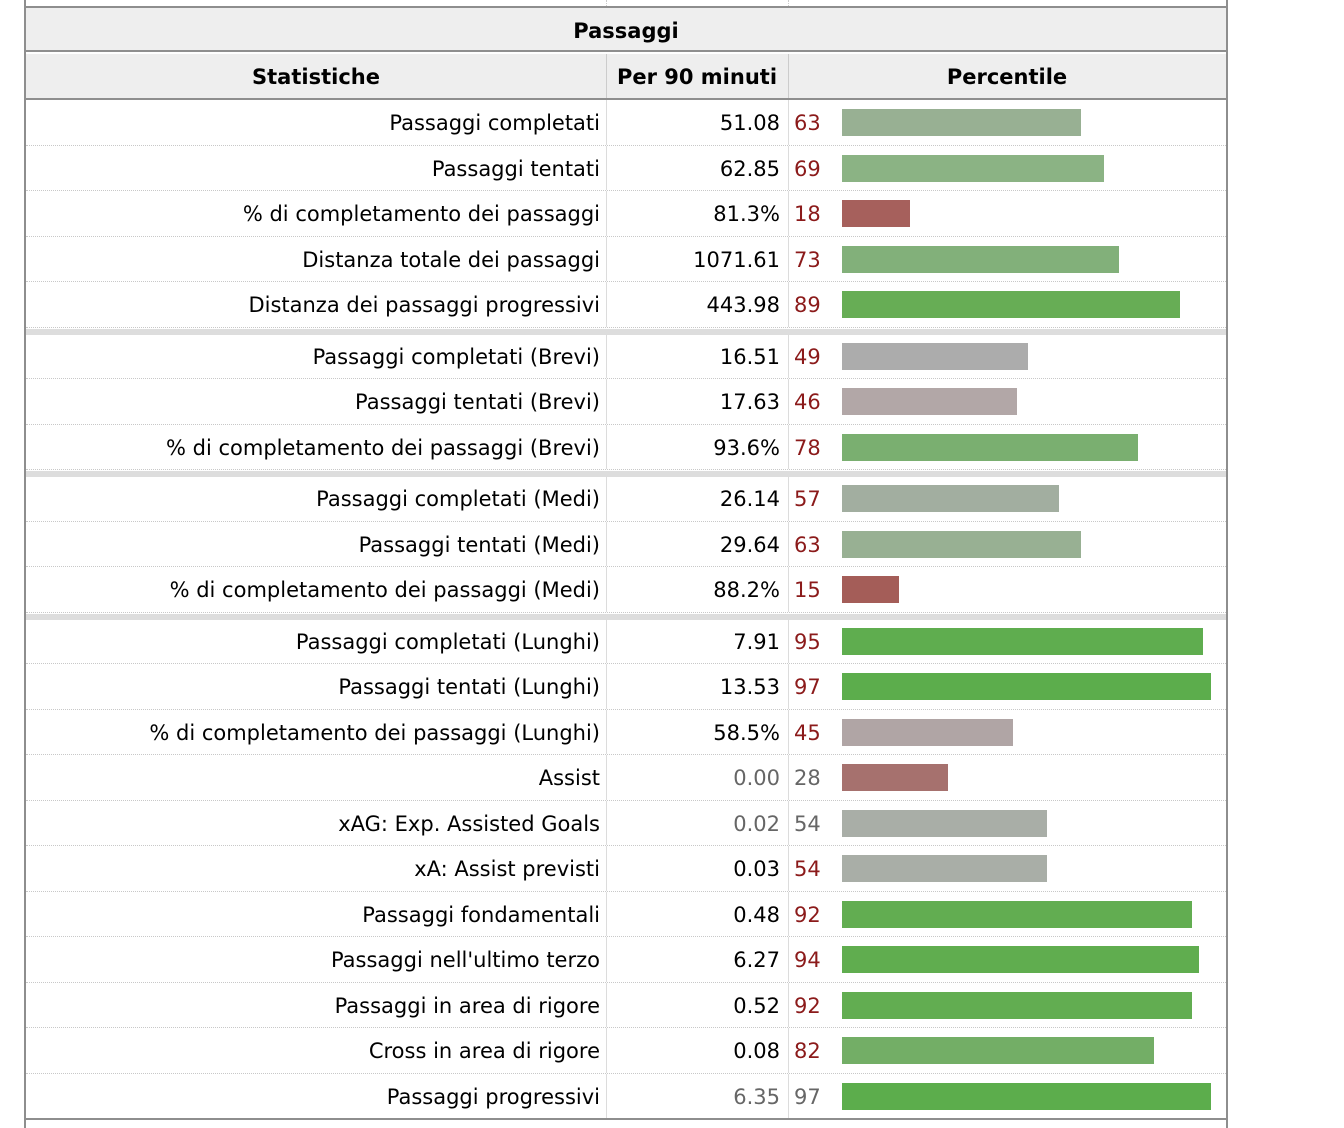  What do you see at coordinates (756, 778) in the screenshot?
I see `per90-value: 0.00` at bounding box center [756, 778].